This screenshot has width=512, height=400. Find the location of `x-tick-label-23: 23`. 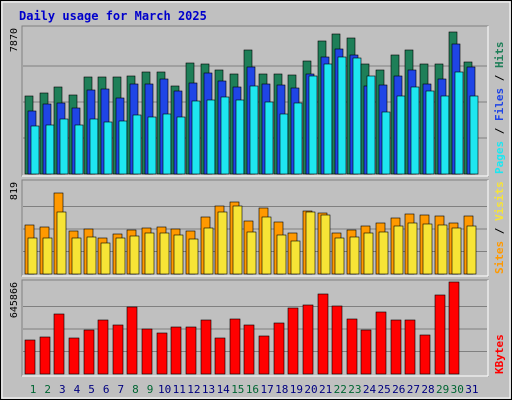

x-tick-label-23: 23 is located at coordinates (354, 389).